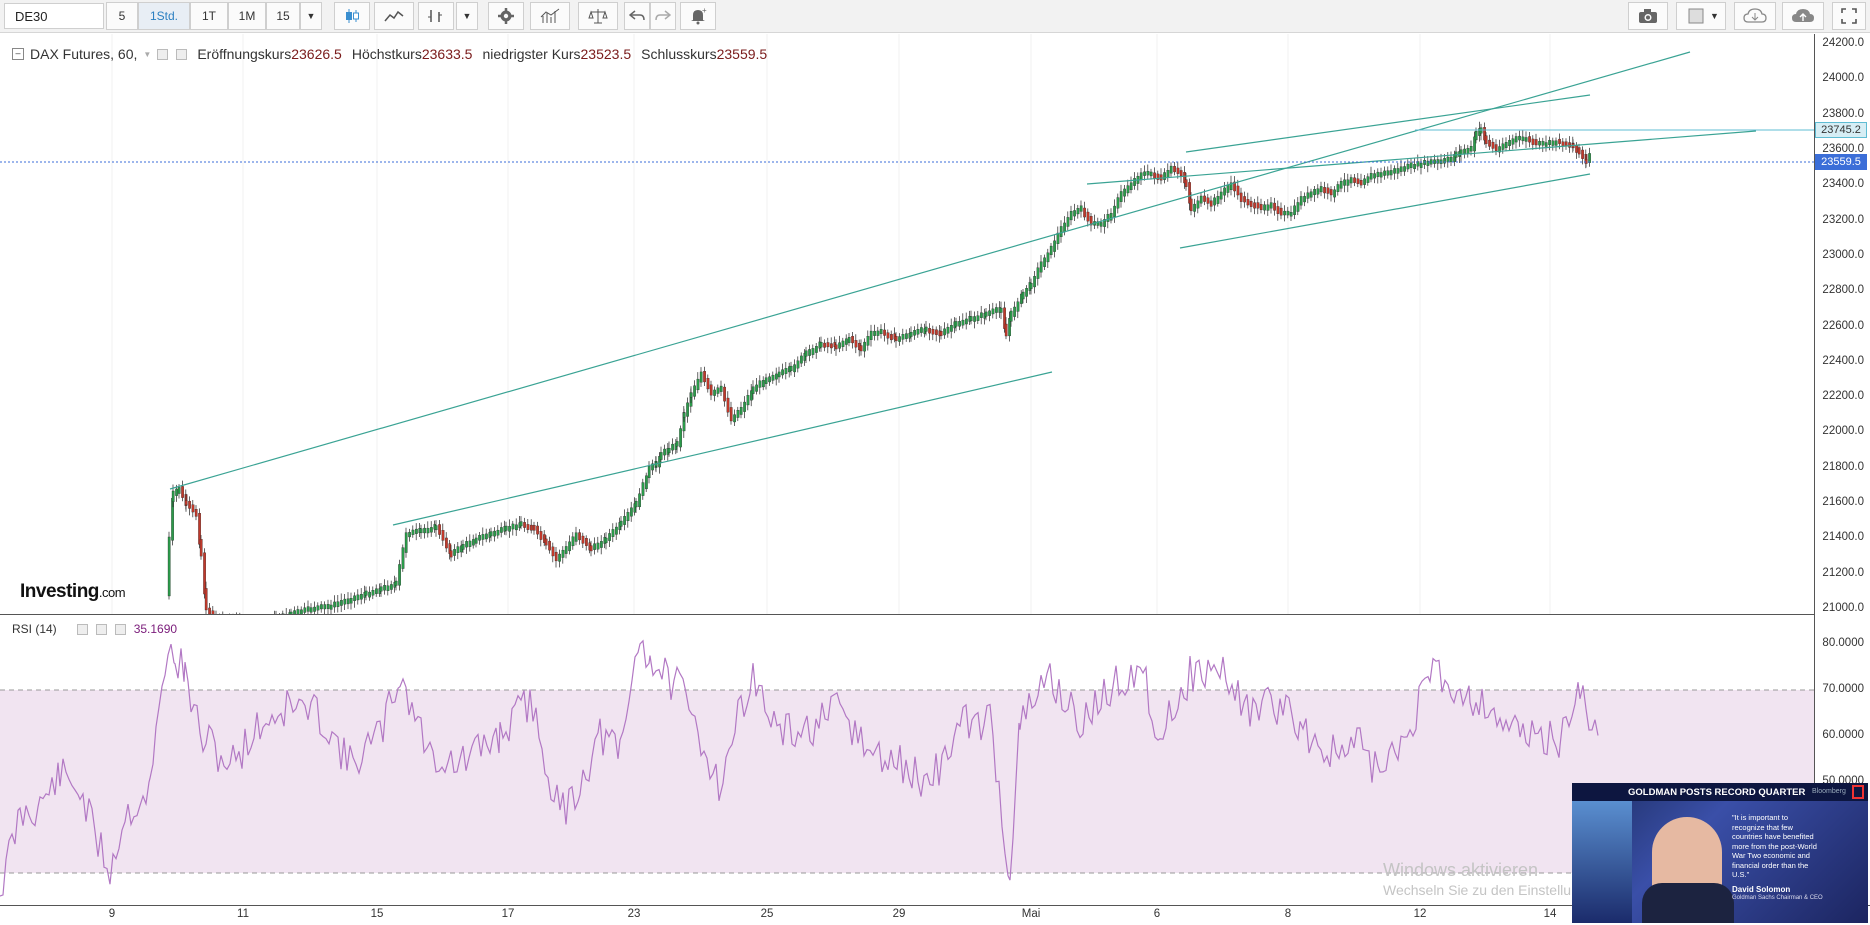  Describe the element at coordinates (283, 16) in the screenshot. I see `interval-15-button: 15` at that location.